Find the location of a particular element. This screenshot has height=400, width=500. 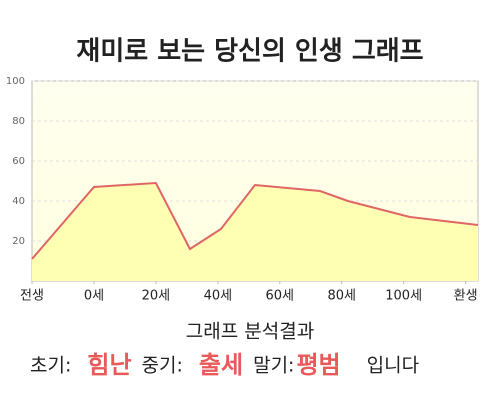

analysis-value: 힘난 is located at coordinates (109, 365).